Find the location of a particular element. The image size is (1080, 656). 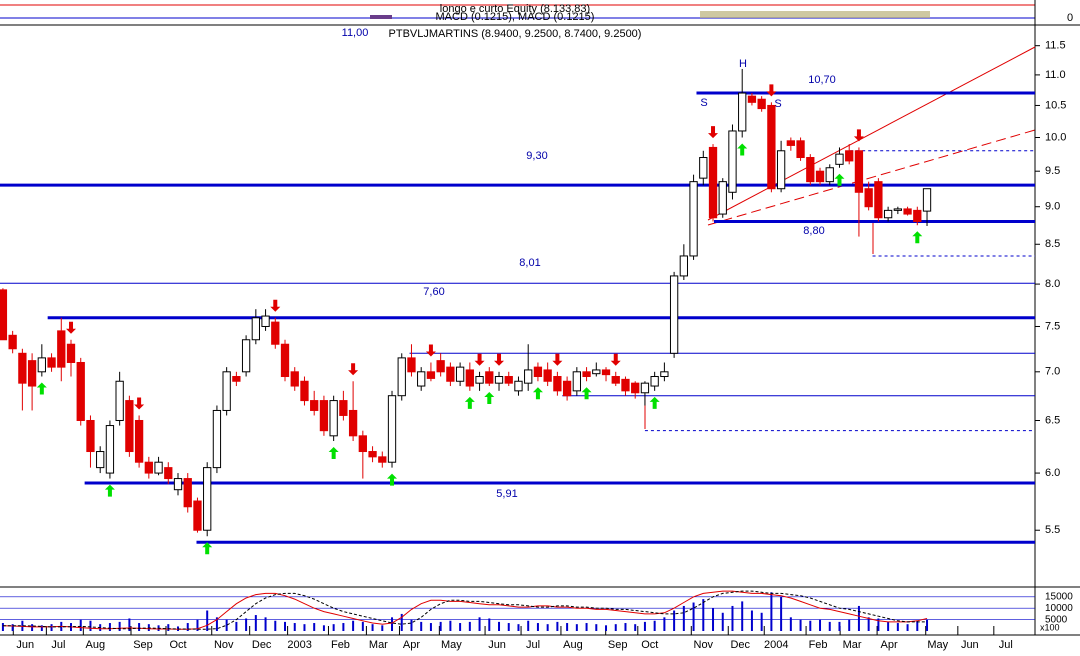

y-tick-label: 7.0 is located at coordinates (1052, 372).